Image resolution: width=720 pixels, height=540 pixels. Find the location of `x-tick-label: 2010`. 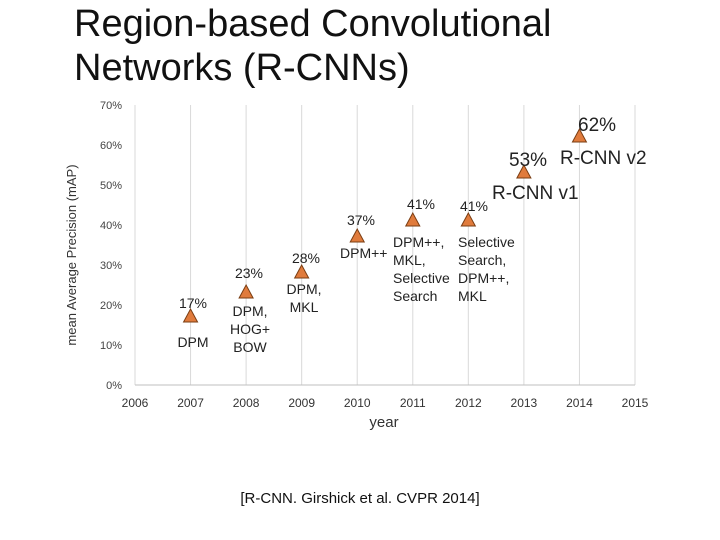

x-tick-label: 2010 is located at coordinates (357, 403).